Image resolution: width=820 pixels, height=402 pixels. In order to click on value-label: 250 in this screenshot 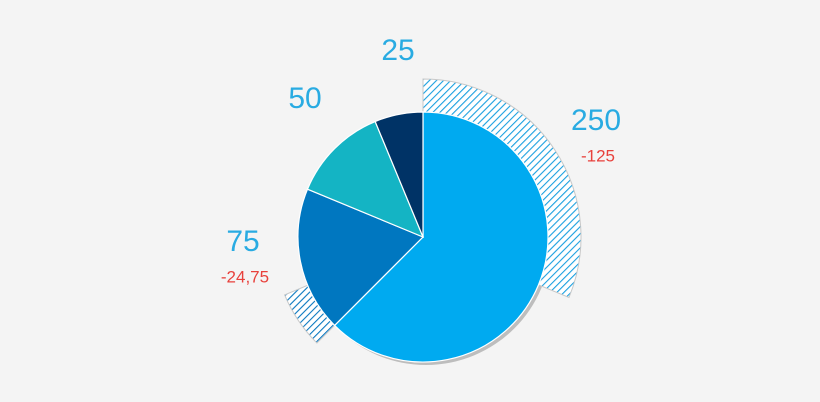, I will do `click(596, 120)`.